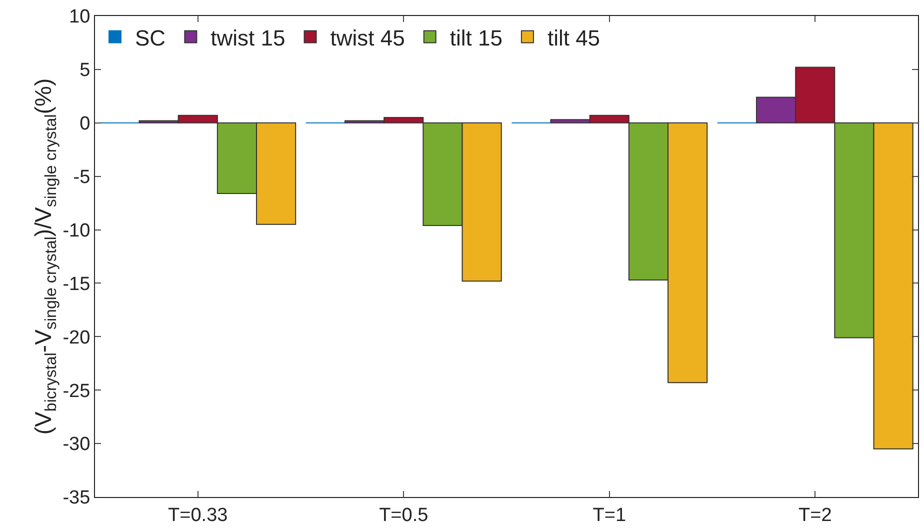 This screenshot has height=531, width=924. I want to click on y-tick-label: 10, so click(79, 17).